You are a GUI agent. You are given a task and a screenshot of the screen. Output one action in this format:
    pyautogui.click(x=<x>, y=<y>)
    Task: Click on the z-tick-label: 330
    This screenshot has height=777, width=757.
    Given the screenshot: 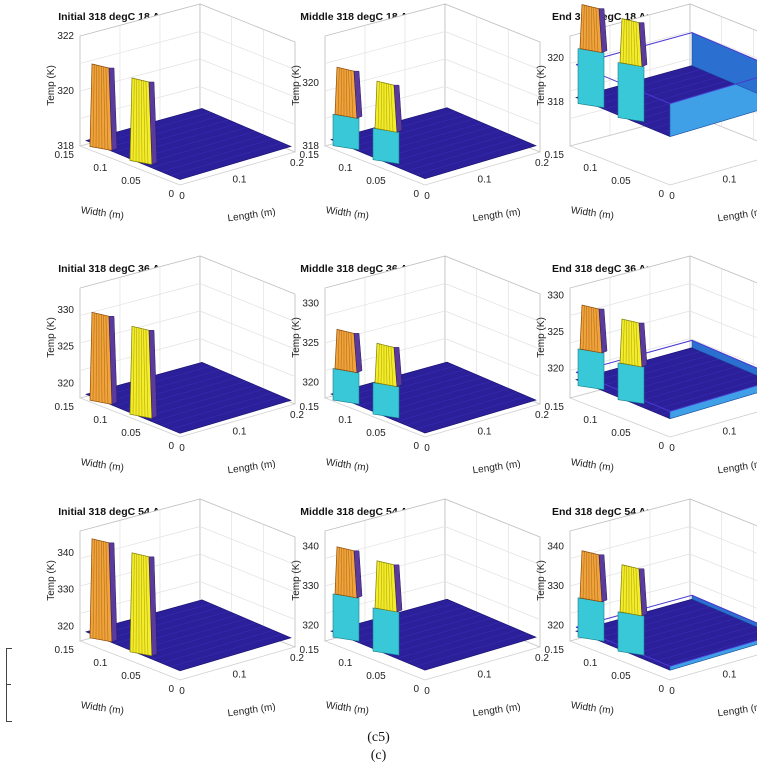 What is the action you would take?
    pyautogui.click(x=65, y=590)
    